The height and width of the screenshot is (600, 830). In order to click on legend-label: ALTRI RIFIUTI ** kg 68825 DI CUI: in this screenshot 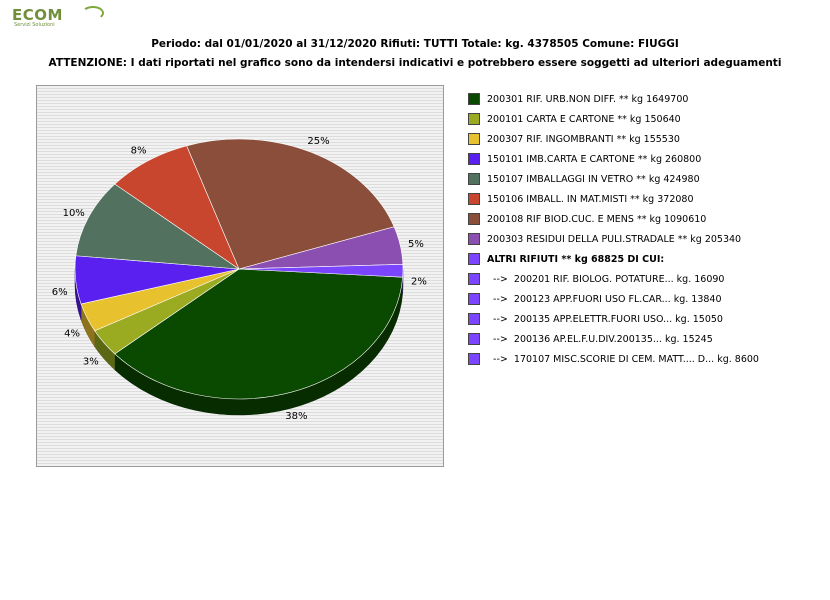, I will do `click(576, 259)`.